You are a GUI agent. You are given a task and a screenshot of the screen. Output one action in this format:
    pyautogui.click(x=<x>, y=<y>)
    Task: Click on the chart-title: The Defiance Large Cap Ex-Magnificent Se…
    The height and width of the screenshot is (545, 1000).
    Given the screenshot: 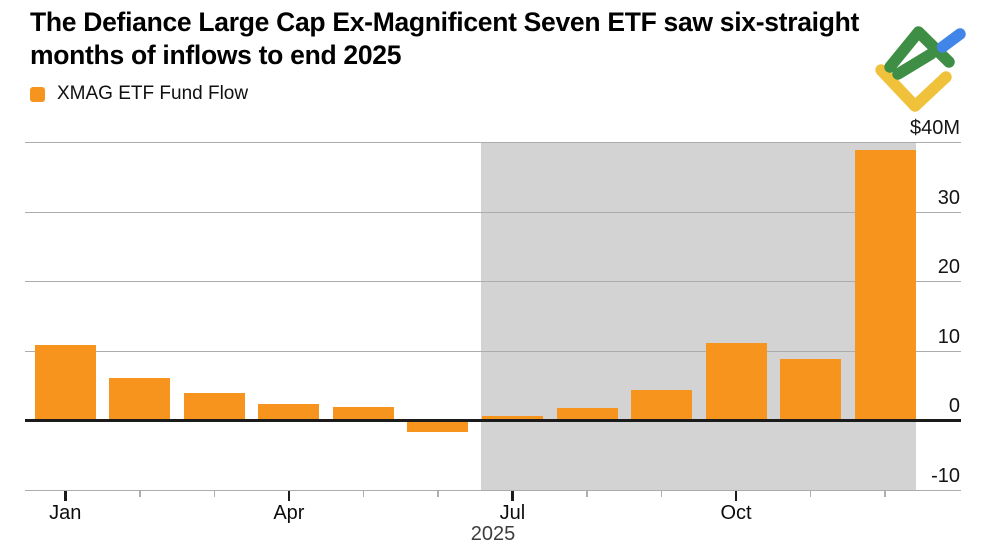 What is the action you would take?
    pyautogui.click(x=444, y=39)
    